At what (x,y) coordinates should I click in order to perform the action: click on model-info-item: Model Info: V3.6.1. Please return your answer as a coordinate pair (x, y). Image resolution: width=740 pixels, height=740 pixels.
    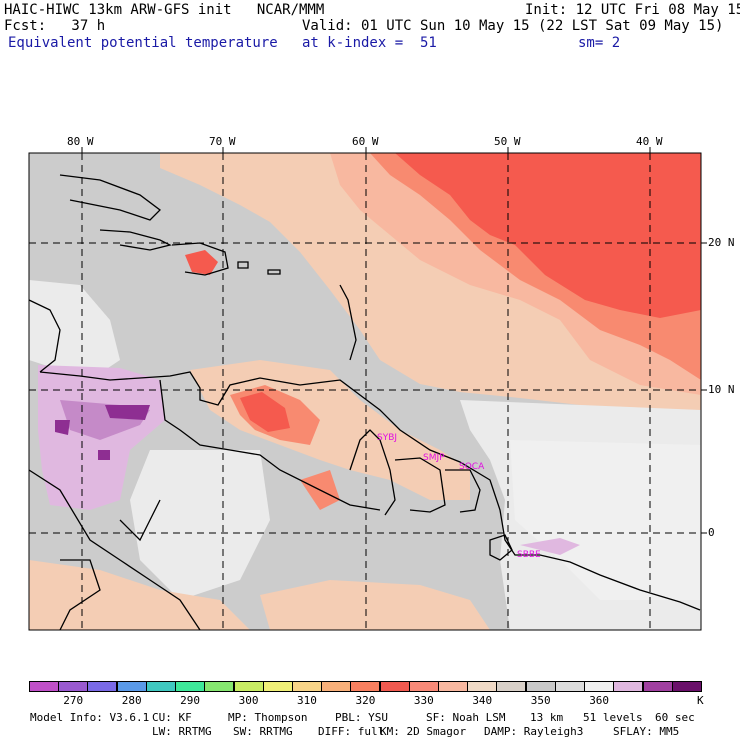
    Looking at the image, I should click on (90, 717).